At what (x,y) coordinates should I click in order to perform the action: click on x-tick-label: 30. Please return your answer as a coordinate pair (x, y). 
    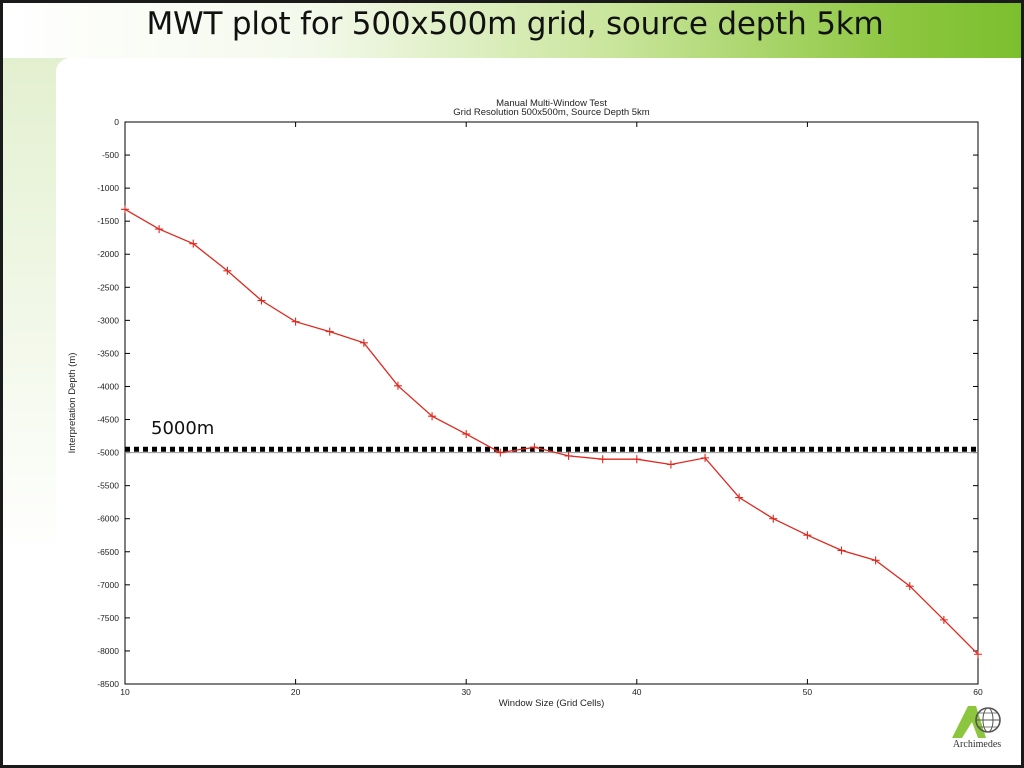
    Looking at the image, I should click on (466, 692).